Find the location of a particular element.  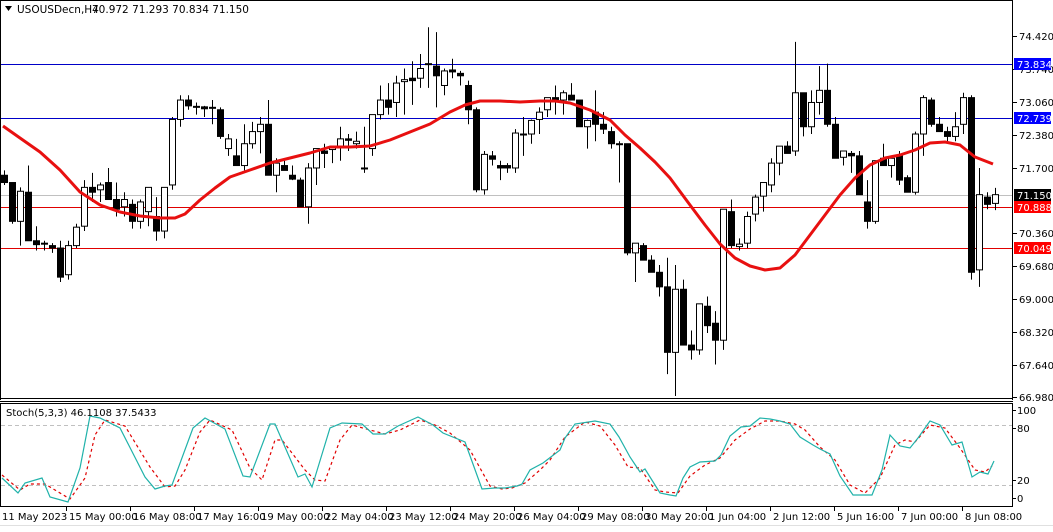

stoch-signal-line is located at coordinates (497, 459).